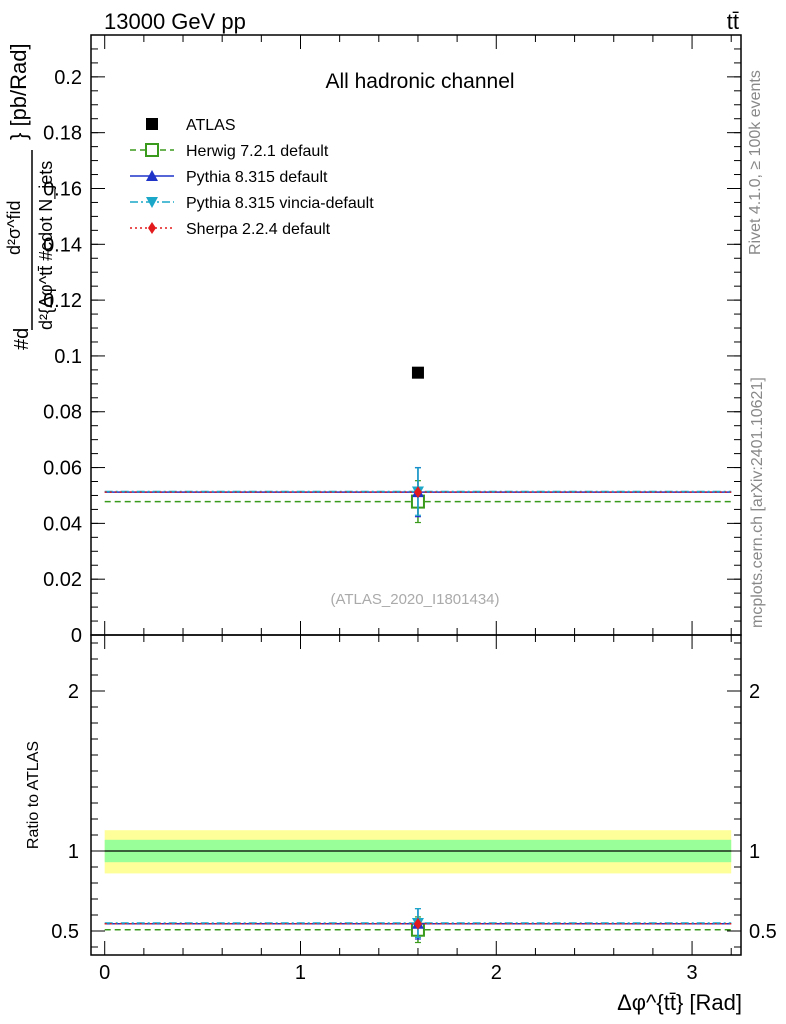 The height and width of the screenshot is (1024, 786). I want to click on ratio-sherpa-2-2-4-default-series, so click(418, 923).